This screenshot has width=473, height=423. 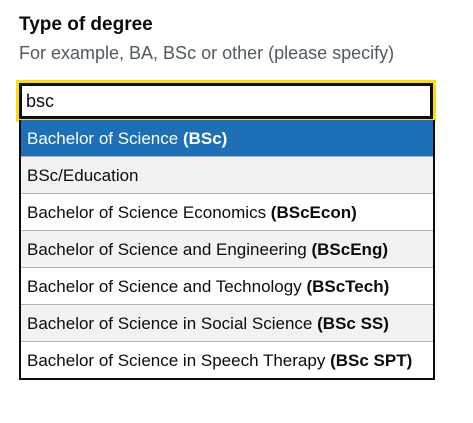 What do you see at coordinates (103, 138) in the screenshot?
I see `suggestion-name: Bachelor of Science` at bounding box center [103, 138].